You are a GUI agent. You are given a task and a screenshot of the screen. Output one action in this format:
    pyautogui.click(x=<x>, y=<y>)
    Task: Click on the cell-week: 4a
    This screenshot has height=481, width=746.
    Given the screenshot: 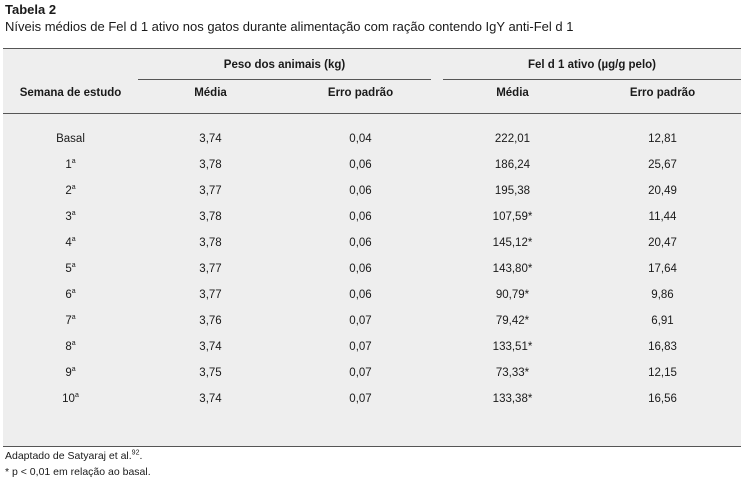 What is the action you would take?
    pyautogui.click(x=70, y=242)
    